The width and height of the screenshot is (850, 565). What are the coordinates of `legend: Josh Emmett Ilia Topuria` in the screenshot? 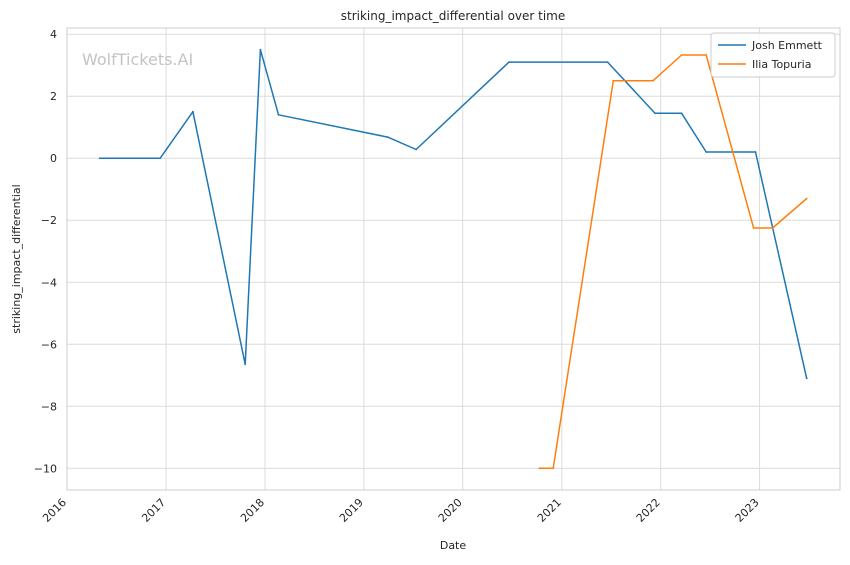 It's located at (773, 55).